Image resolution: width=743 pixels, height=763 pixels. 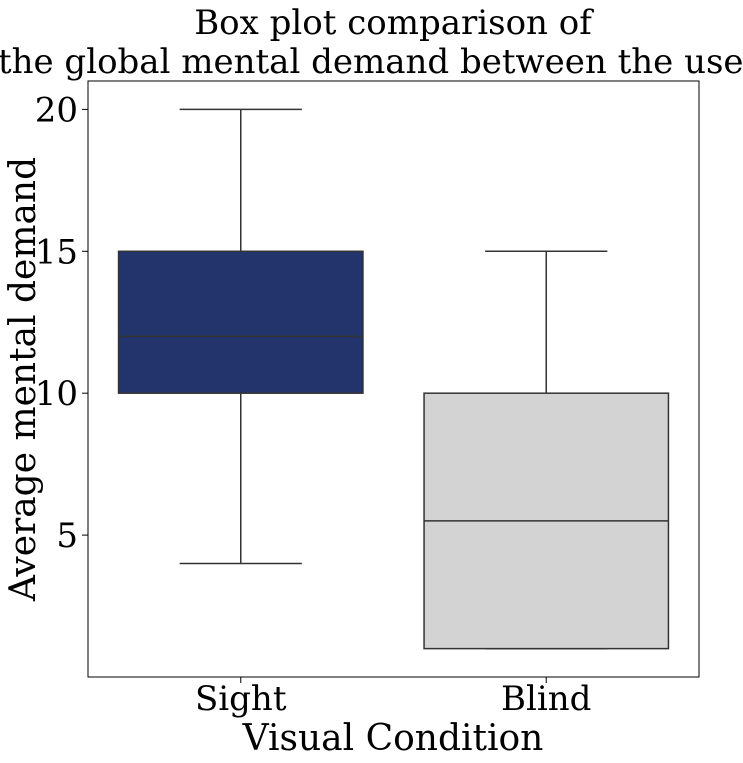 I want to click on x-tick-label-blind: Blind, so click(x=546, y=699).